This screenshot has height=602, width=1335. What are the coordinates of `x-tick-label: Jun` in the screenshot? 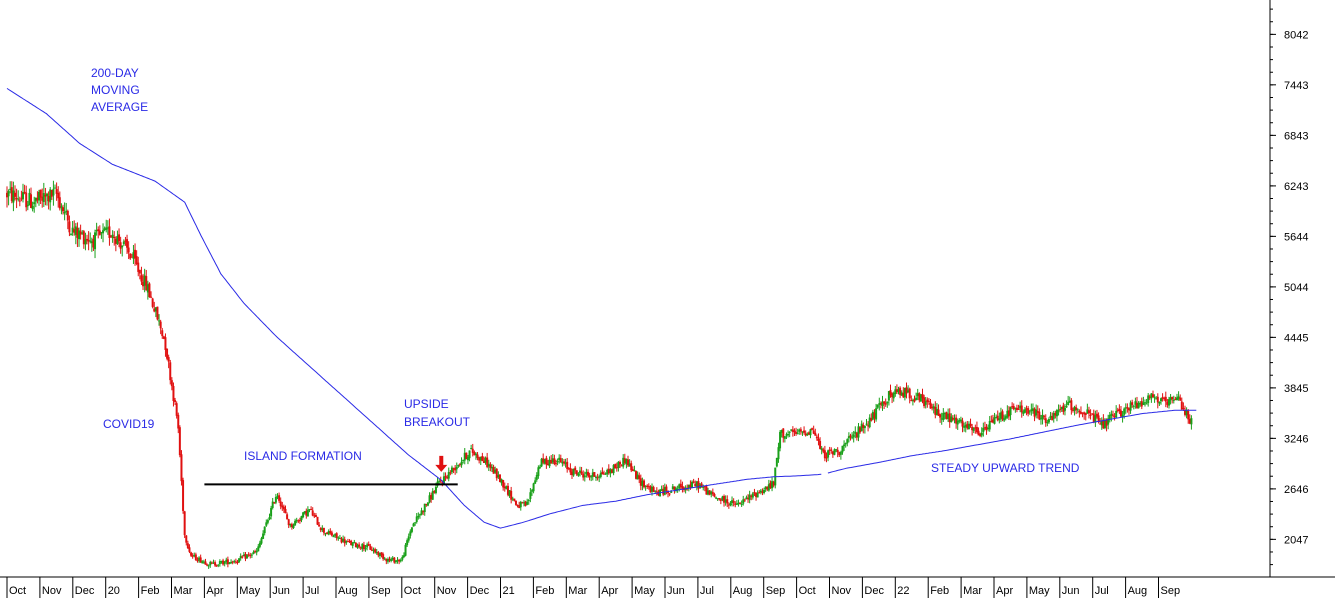 It's located at (281, 591).